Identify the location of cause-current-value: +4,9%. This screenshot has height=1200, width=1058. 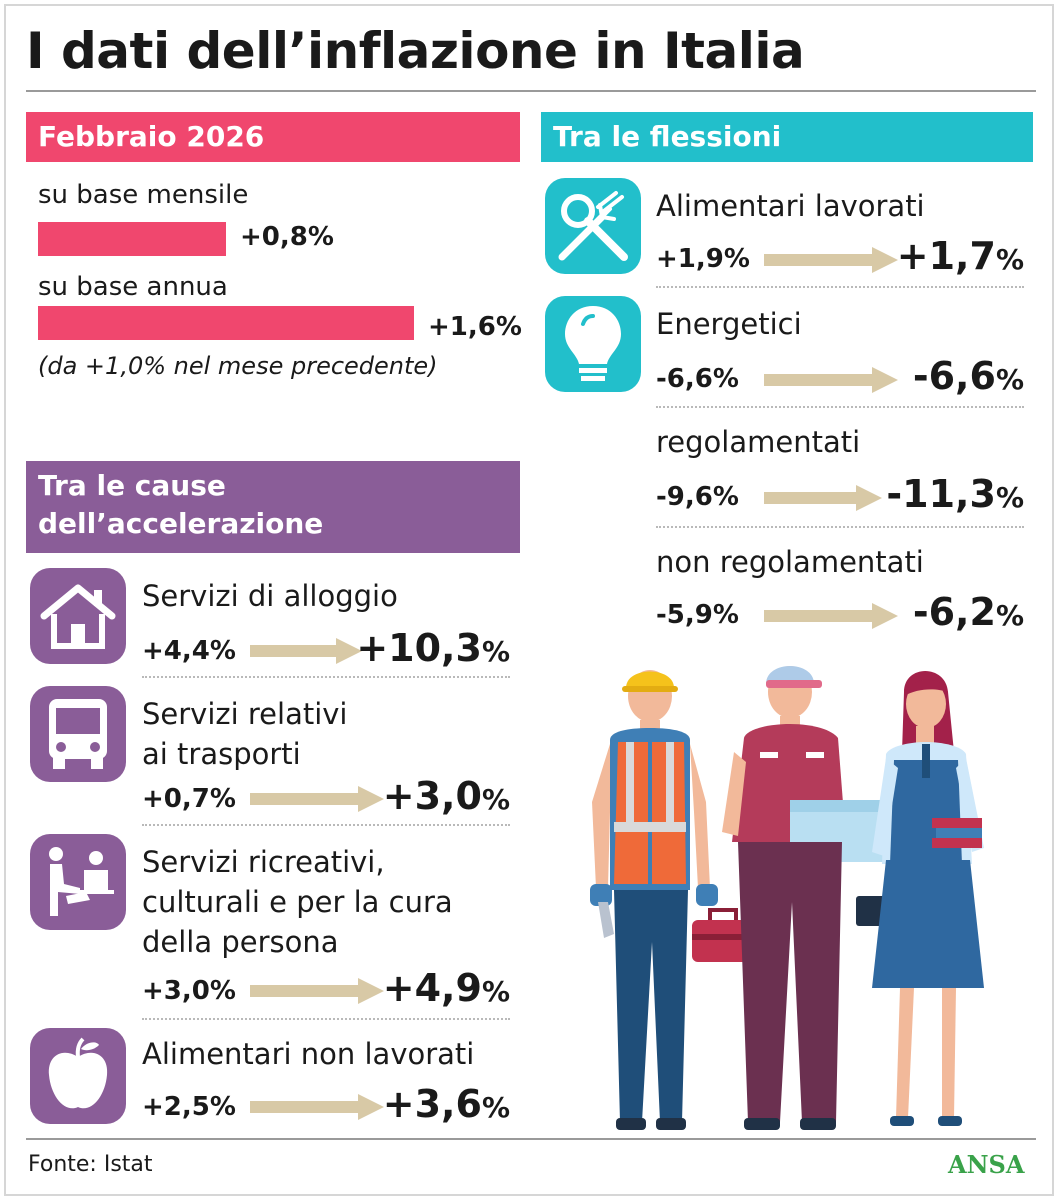
(425, 988).